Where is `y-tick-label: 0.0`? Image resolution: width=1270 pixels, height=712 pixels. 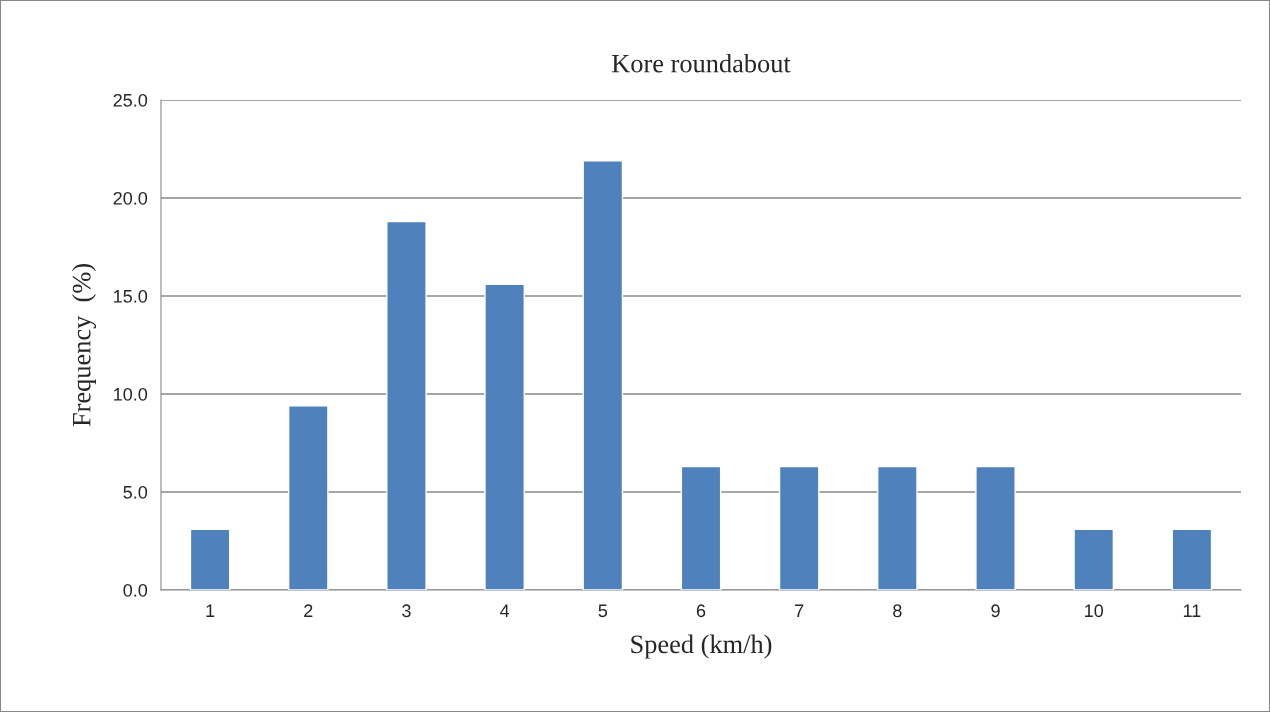 y-tick-label: 0.0 is located at coordinates (135, 590).